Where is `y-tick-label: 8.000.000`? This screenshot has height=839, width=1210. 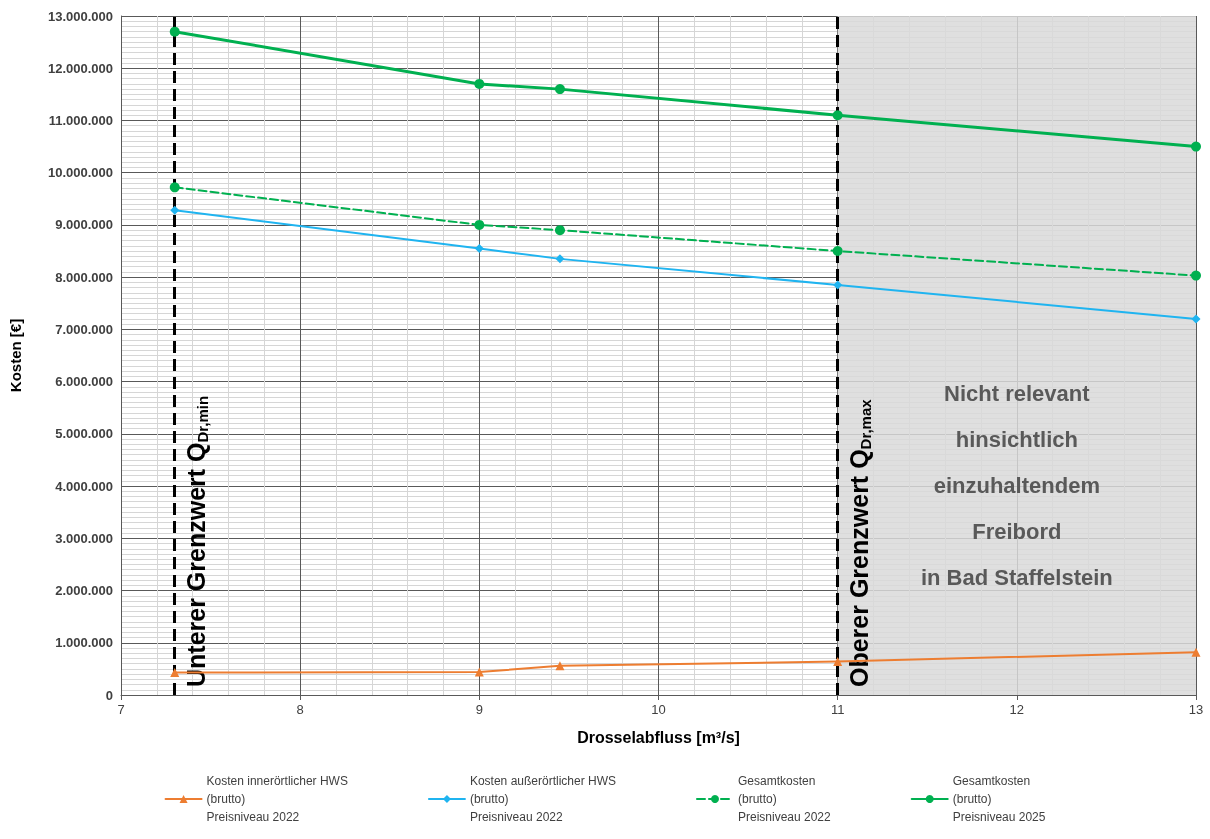 y-tick-label: 8.000.000 is located at coordinates (84, 277).